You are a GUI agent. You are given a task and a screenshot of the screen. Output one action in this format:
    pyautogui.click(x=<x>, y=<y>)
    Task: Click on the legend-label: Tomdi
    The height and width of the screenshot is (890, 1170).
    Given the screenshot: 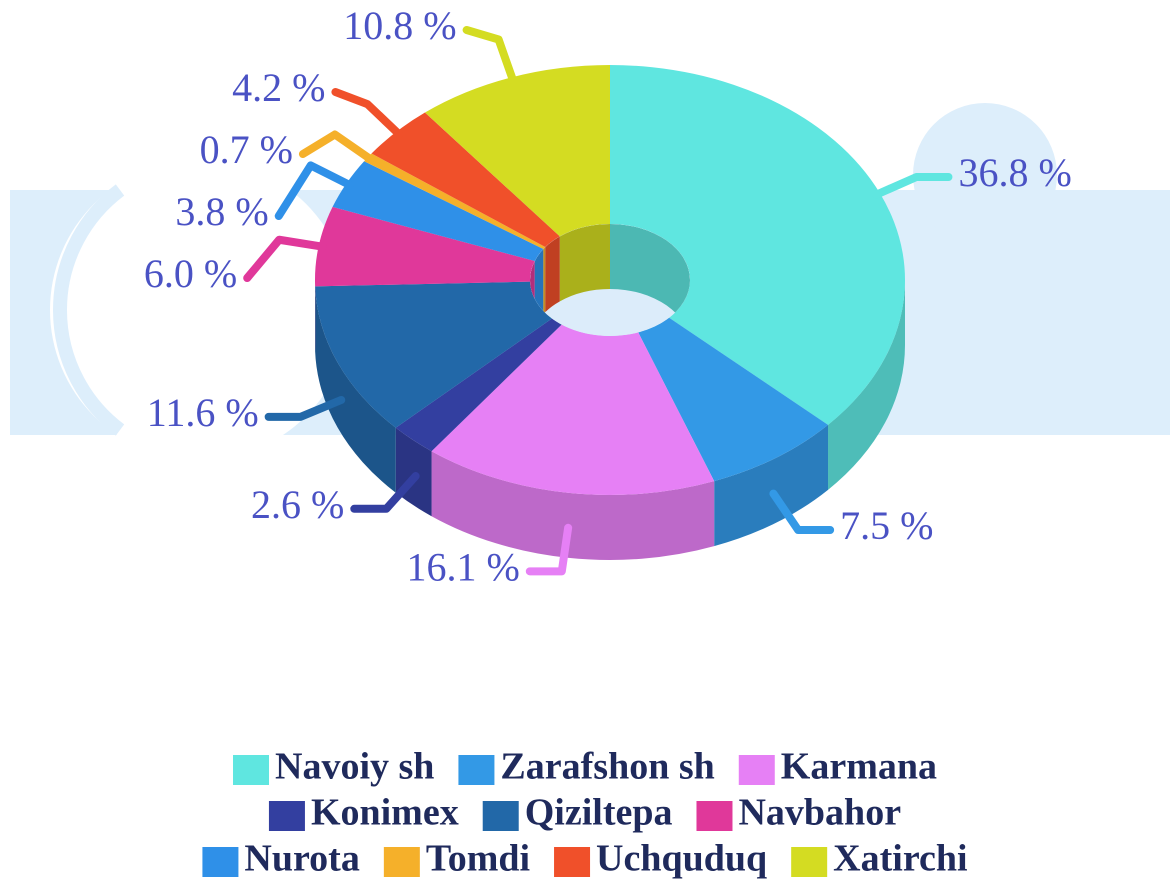 What is the action you would take?
    pyautogui.click(x=478, y=859)
    